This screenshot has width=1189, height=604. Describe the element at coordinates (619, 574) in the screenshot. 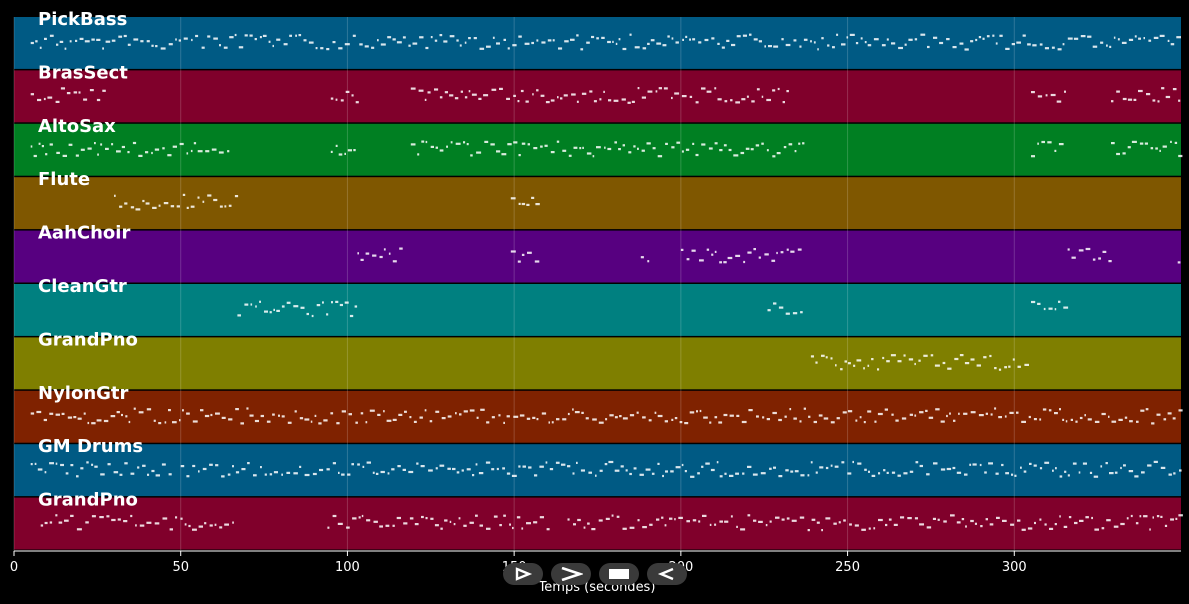

I see `stop-button` at that location.